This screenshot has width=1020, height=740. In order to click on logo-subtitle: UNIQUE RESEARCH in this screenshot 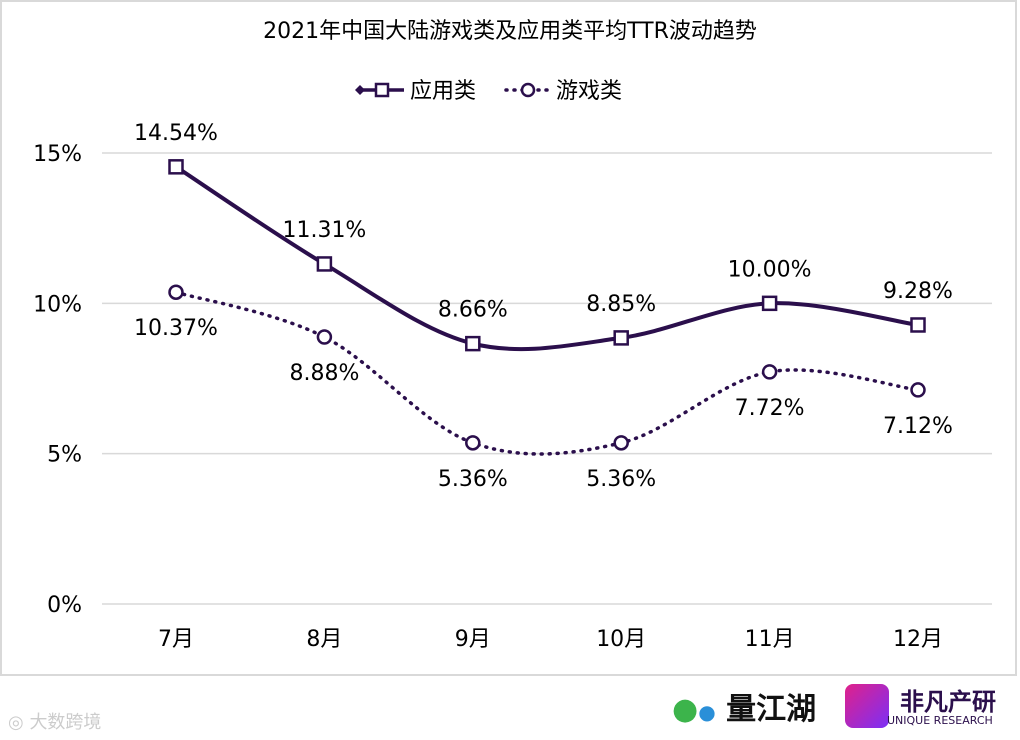, I will do `click(940, 720)`.